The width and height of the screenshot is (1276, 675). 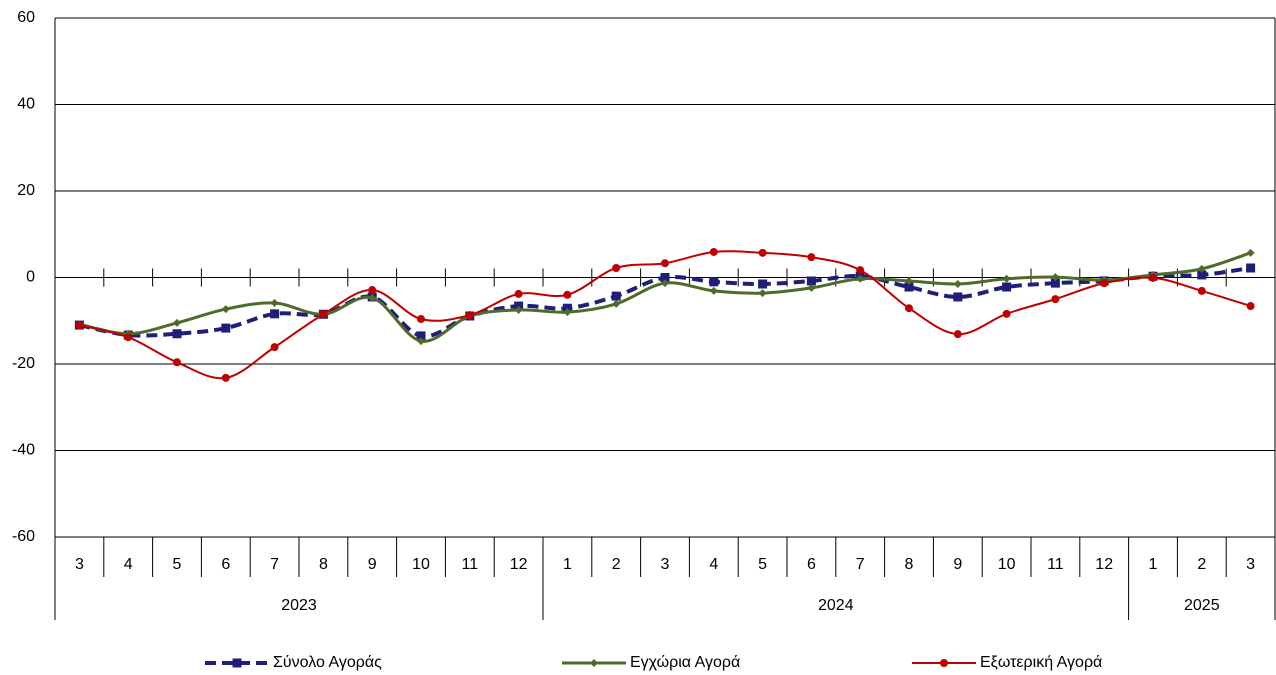 What do you see at coordinates (23, 363) in the screenshot?
I see `y-tick-label: -20` at bounding box center [23, 363].